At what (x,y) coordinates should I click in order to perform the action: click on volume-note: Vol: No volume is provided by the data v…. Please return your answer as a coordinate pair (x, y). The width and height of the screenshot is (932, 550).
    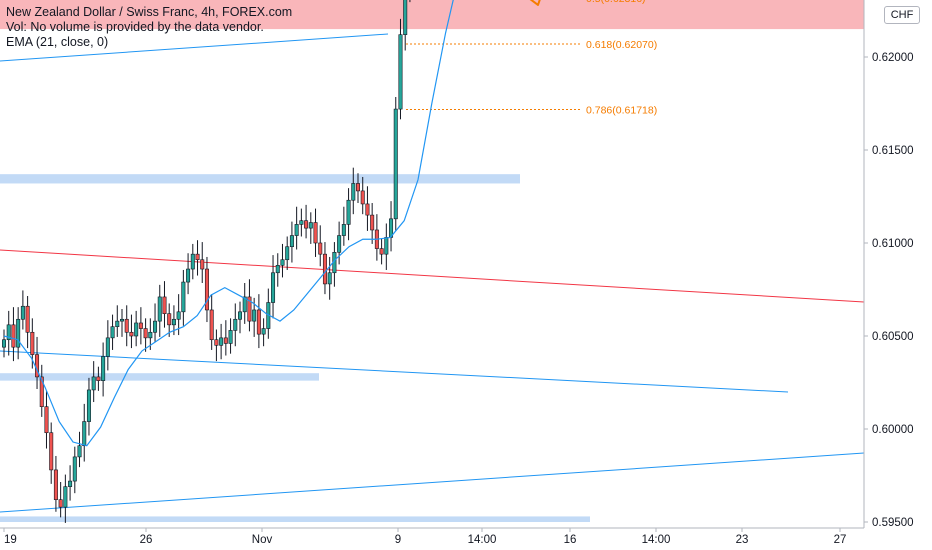
    Looking at the image, I should click on (135, 27).